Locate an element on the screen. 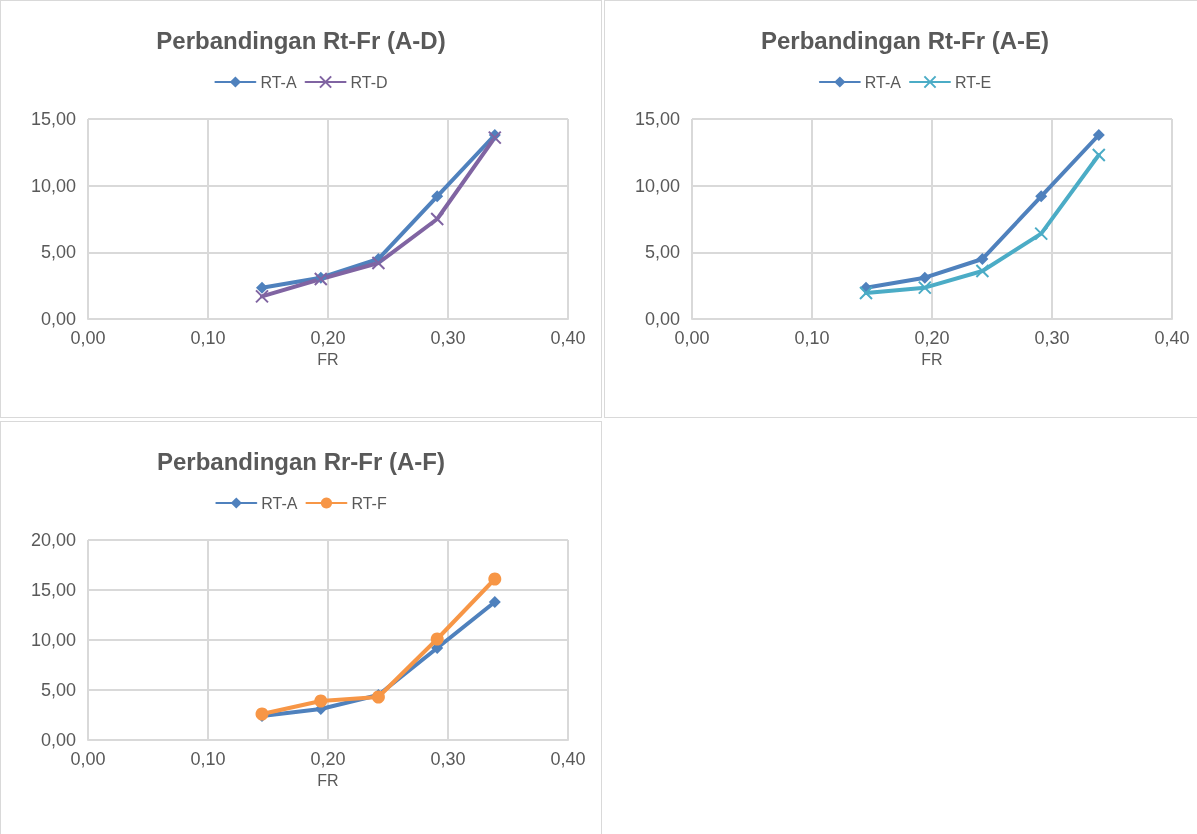 This screenshot has height=834, width=1197. y-tick-label: 20,00 is located at coordinates (53, 540).